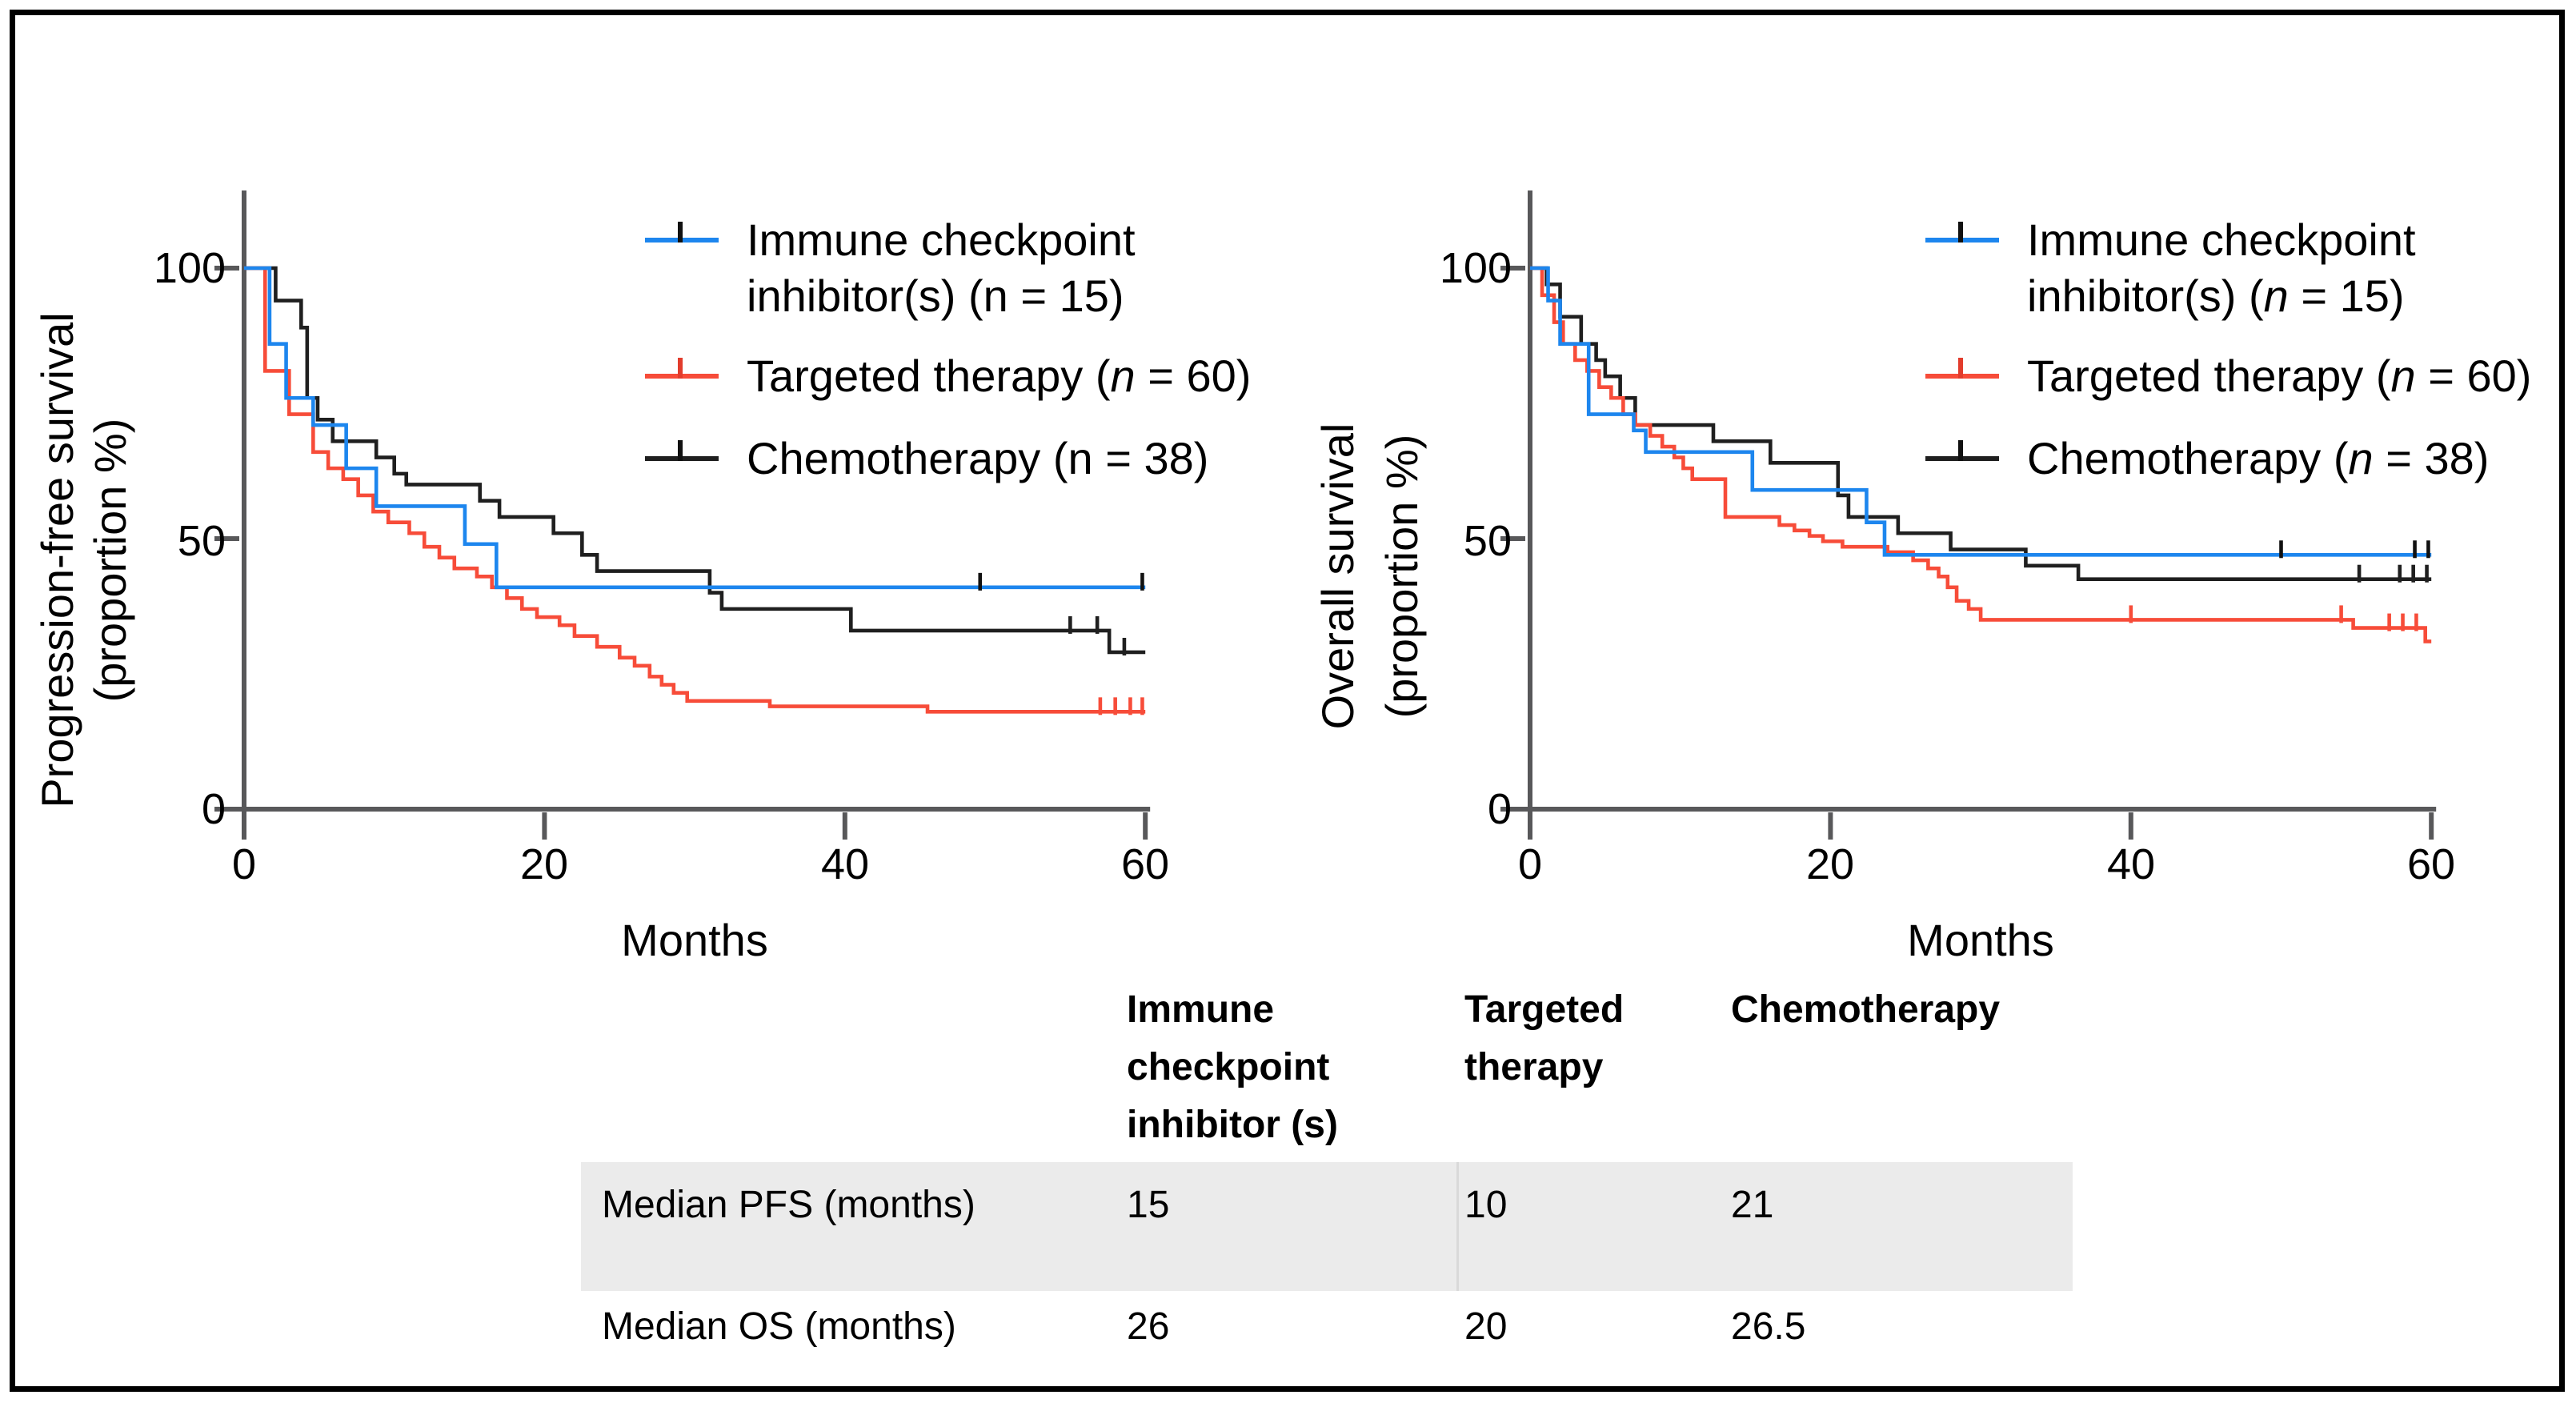 Image resolution: width=2576 pixels, height=1403 pixels. Describe the element at coordinates (1534, 1067) in the screenshot. I see `table-header-targeted-line2: therapy` at that location.